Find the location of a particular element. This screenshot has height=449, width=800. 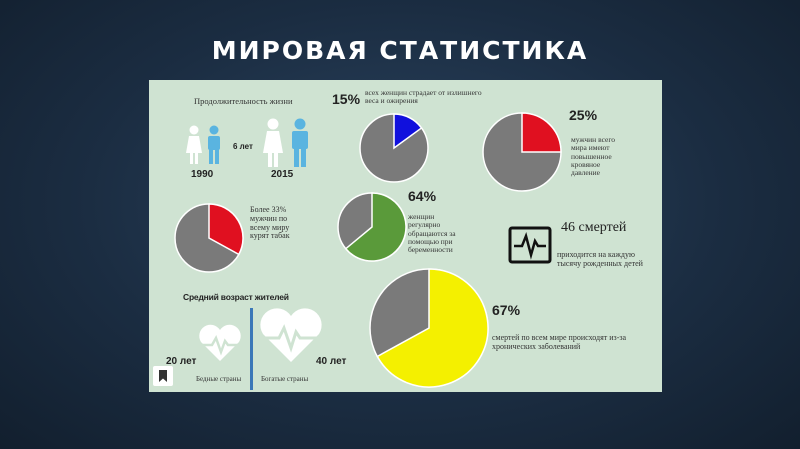

deaths-title: 46 смертей is located at coordinates (594, 227).